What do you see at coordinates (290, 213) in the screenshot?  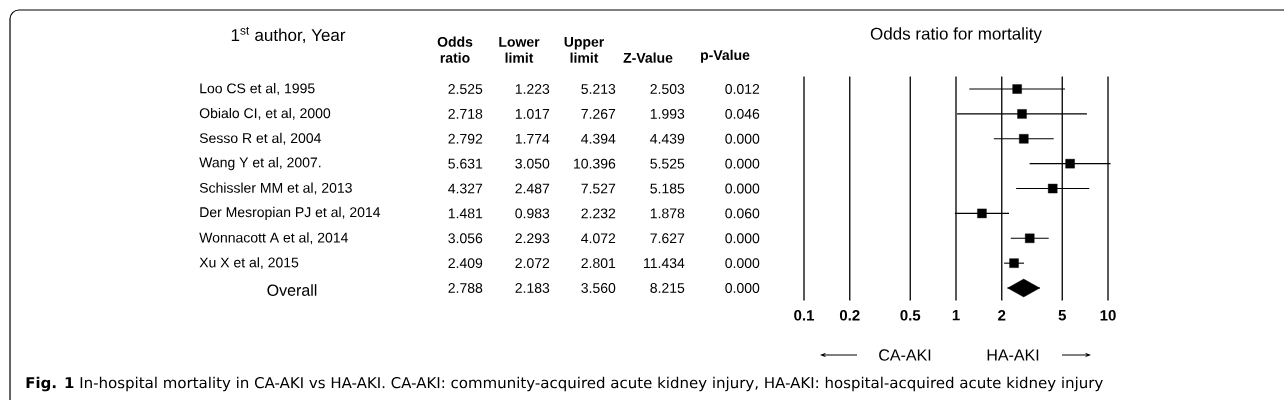 I see `category-label: Der Mesropian PJ et al, 2014` at bounding box center [290, 213].